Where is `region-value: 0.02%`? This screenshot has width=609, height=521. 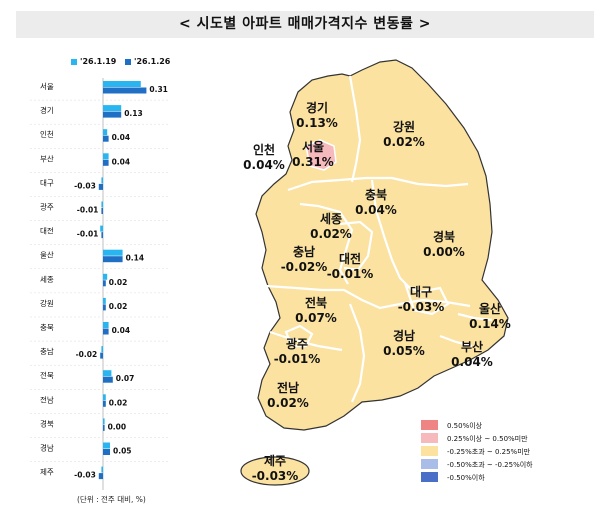 region-value: 0.02% is located at coordinates (288, 403).